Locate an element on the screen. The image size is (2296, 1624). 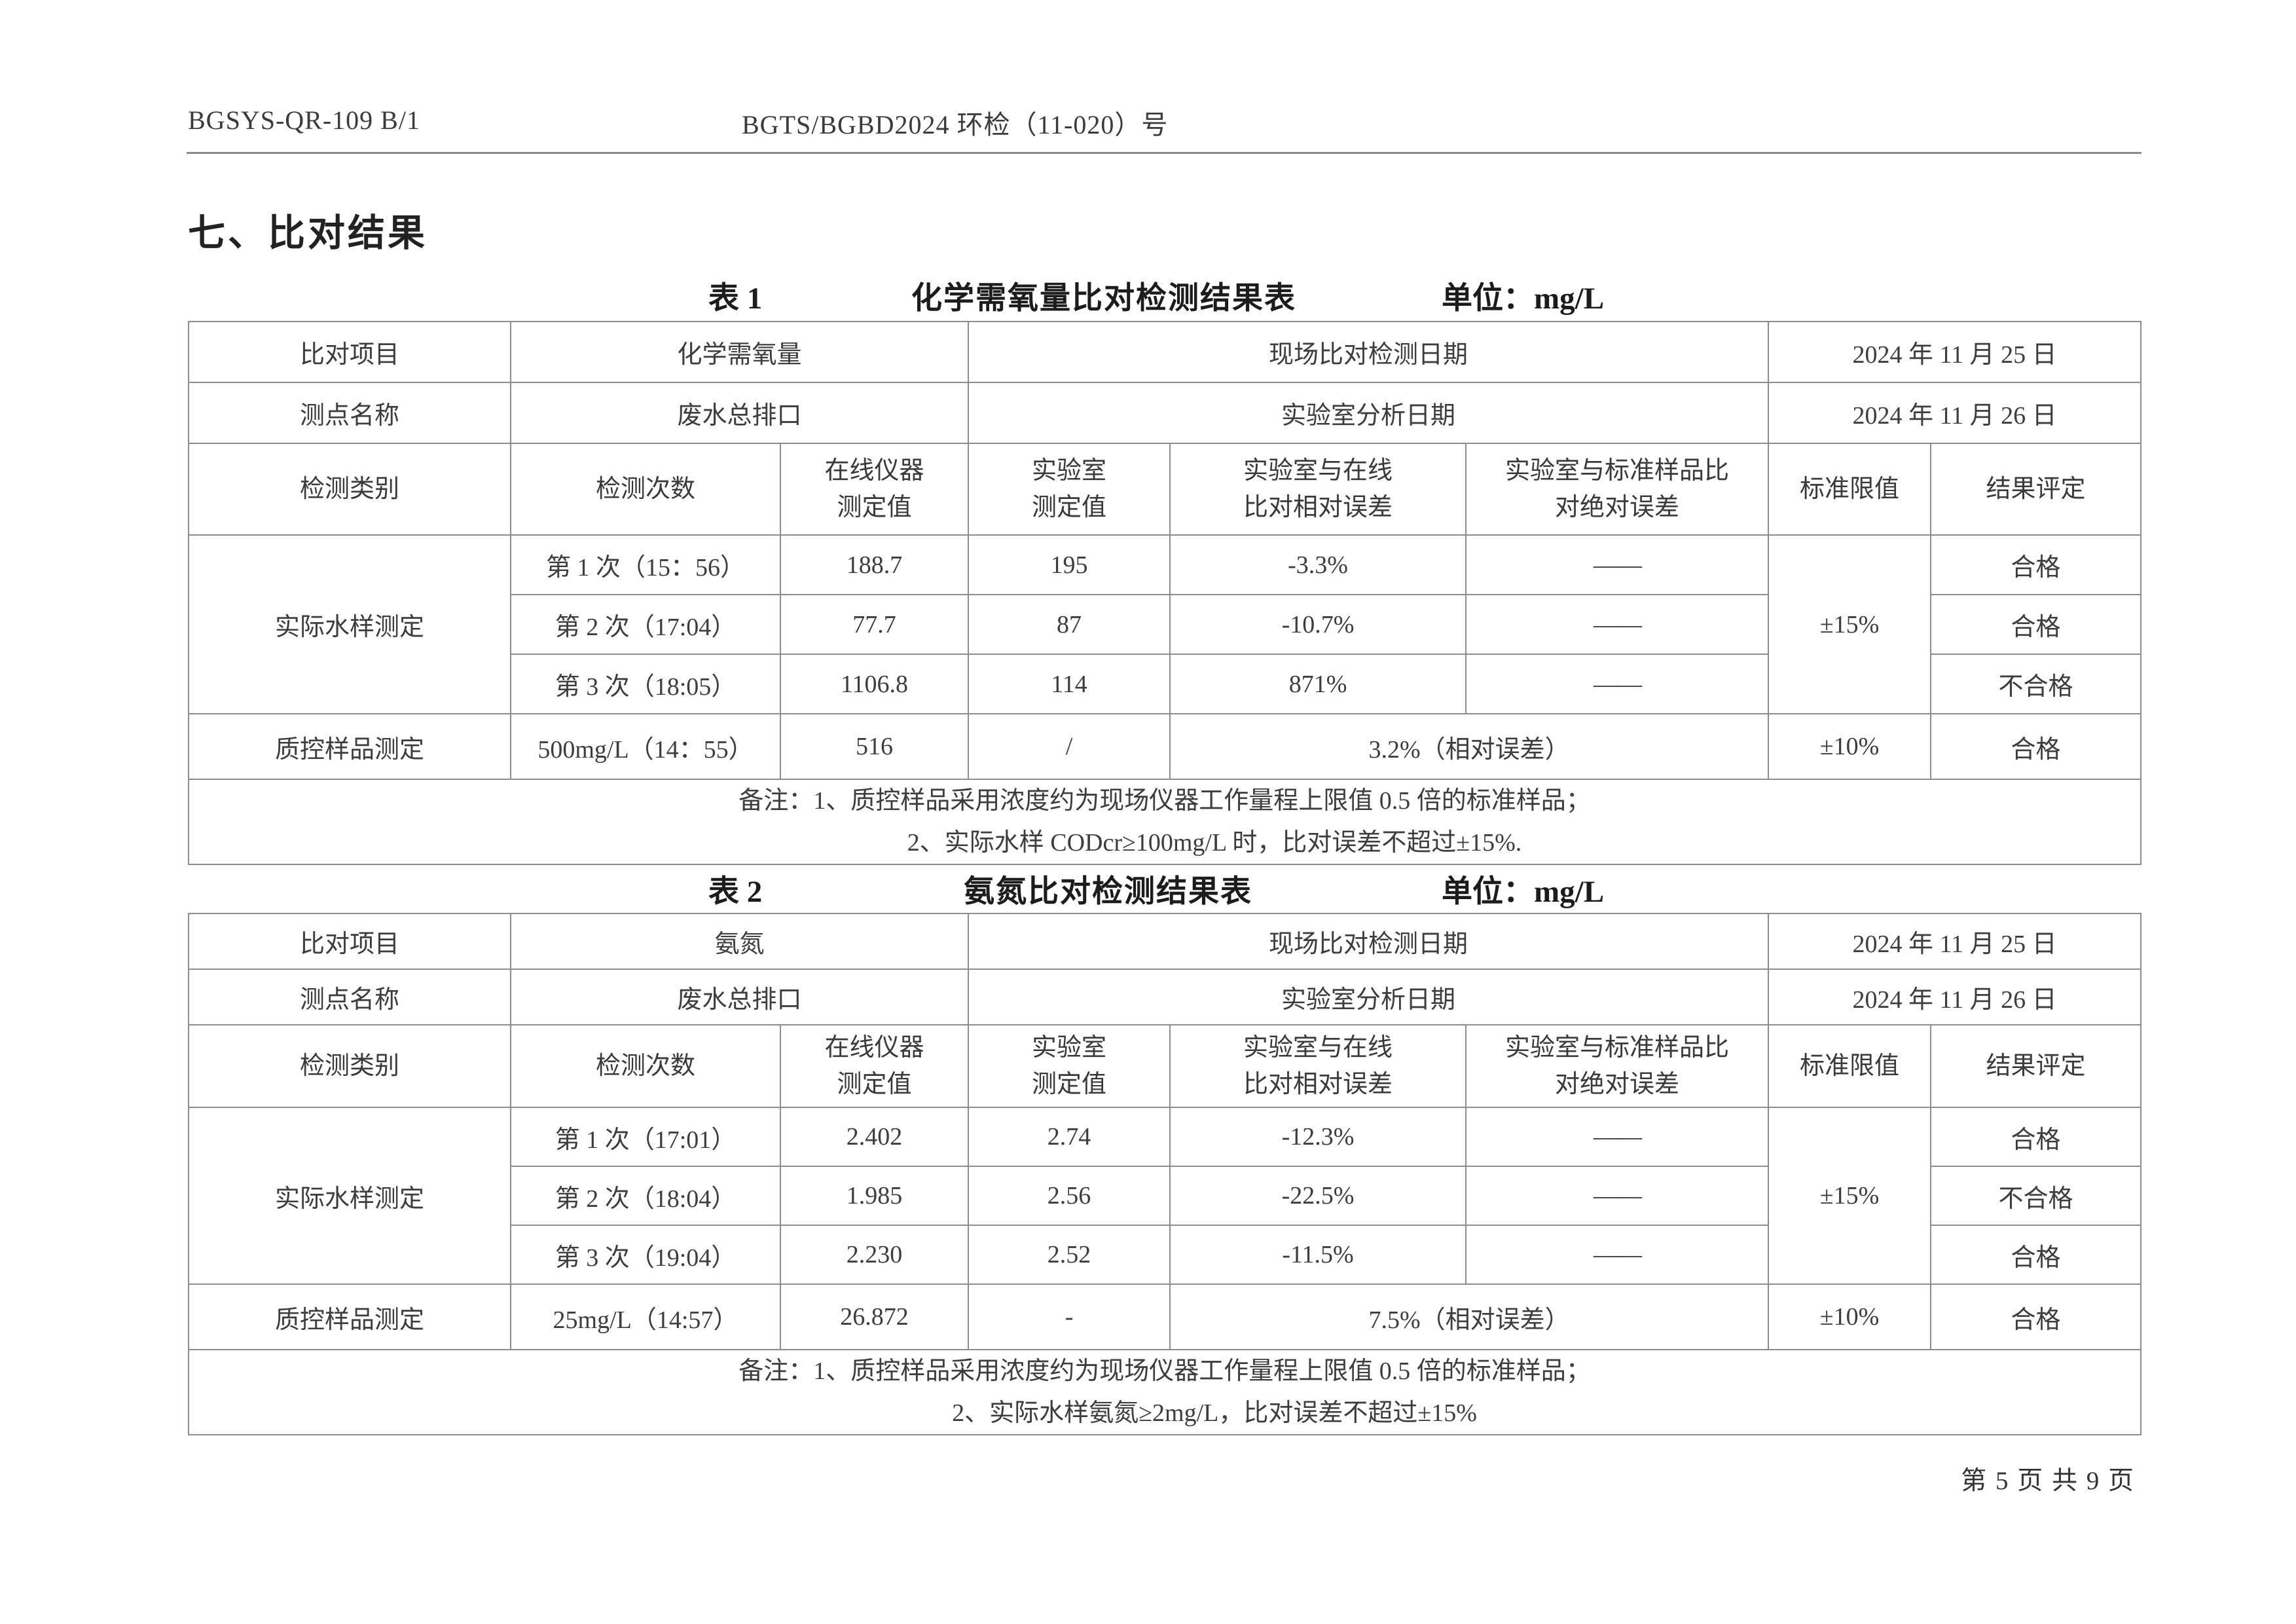
cell-lab-value: - is located at coordinates (1069, 1316).